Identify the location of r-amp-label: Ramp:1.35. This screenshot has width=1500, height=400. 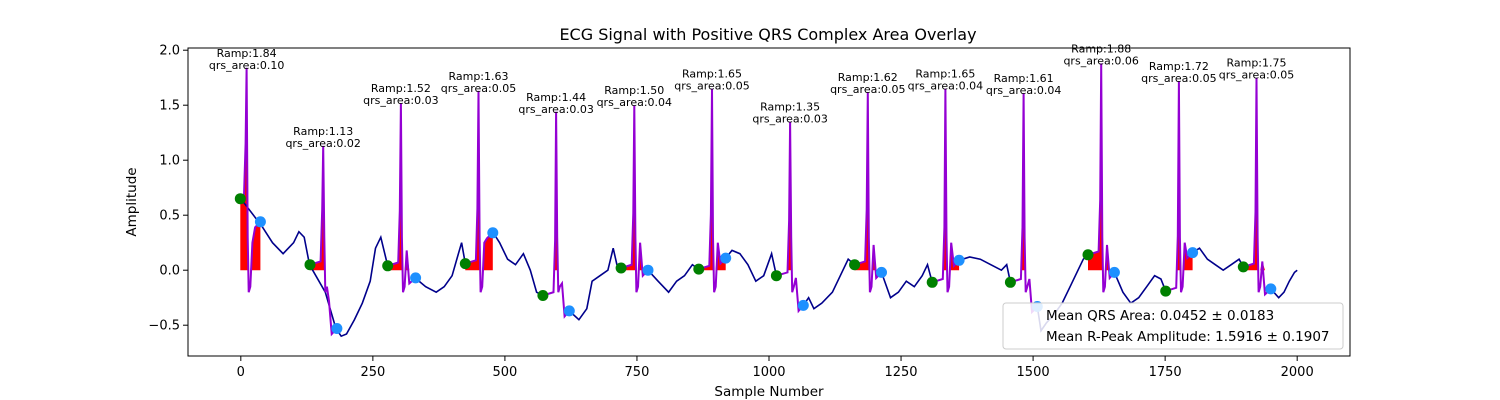
(790, 107).